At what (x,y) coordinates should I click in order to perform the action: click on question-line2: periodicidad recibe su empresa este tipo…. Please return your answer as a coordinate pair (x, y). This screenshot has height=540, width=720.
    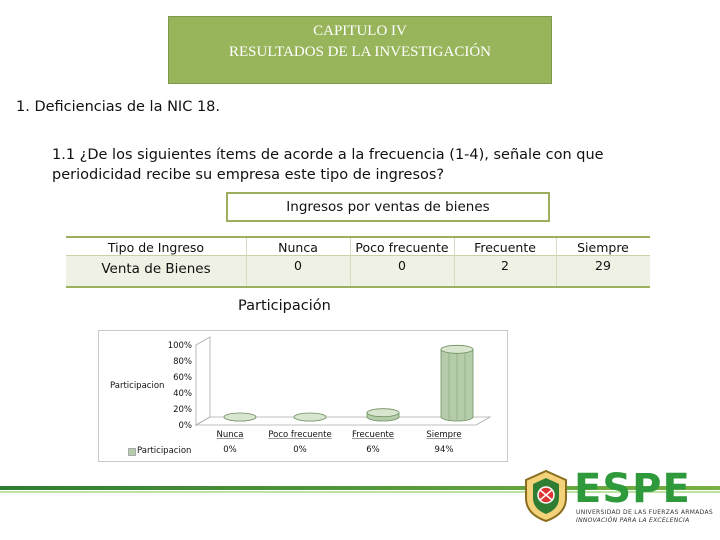
    Looking at the image, I should click on (248, 175).